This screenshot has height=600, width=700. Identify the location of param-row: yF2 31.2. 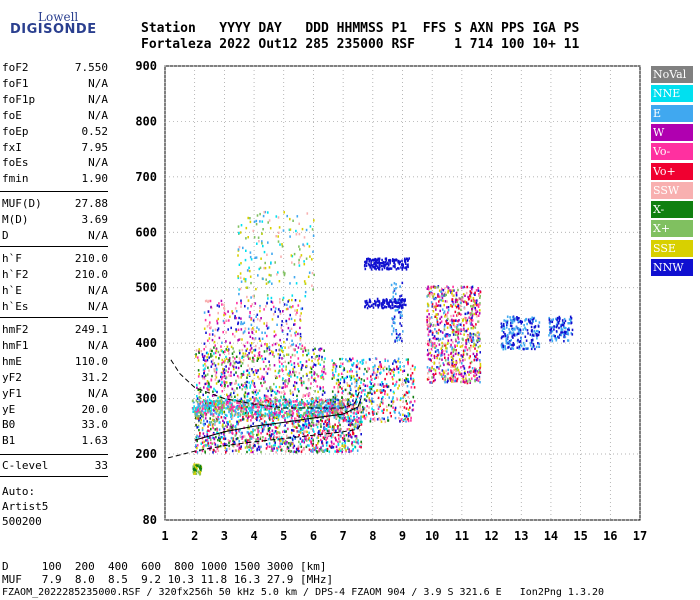
(55, 378).